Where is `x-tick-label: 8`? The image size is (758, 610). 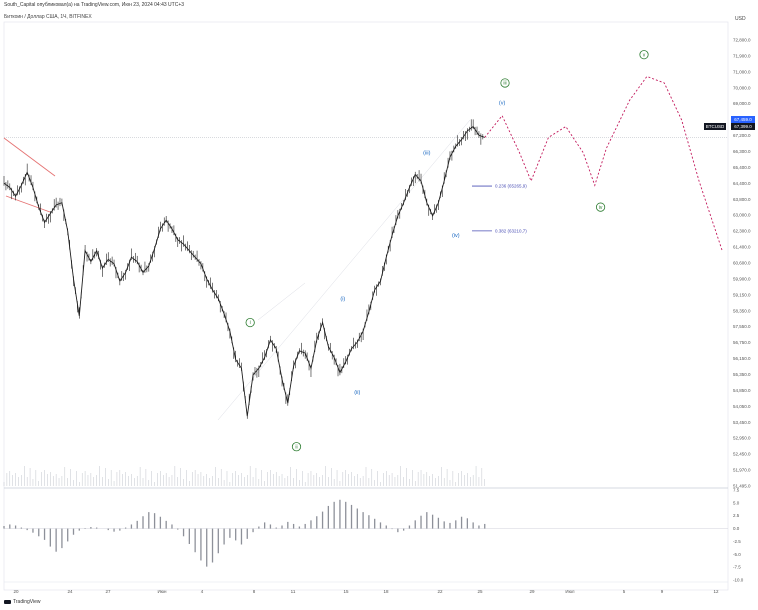 x-tick-label: 8 is located at coordinates (254, 591).